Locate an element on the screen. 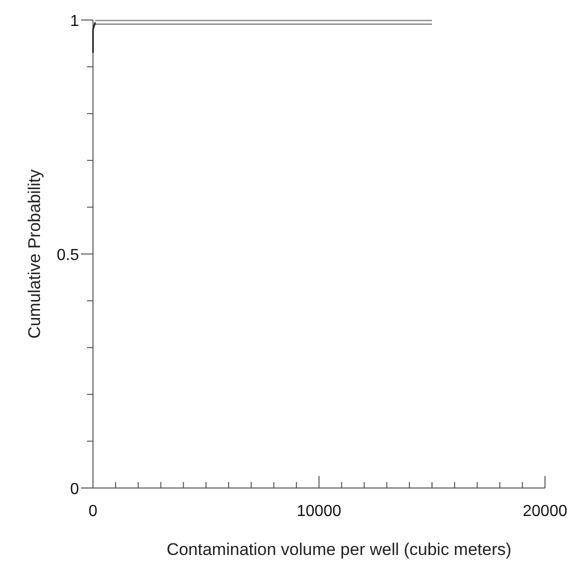 The height and width of the screenshot is (575, 585). x-axis-title: Contamination volume per well (cubic meters) is located at coordinates (339, 549).